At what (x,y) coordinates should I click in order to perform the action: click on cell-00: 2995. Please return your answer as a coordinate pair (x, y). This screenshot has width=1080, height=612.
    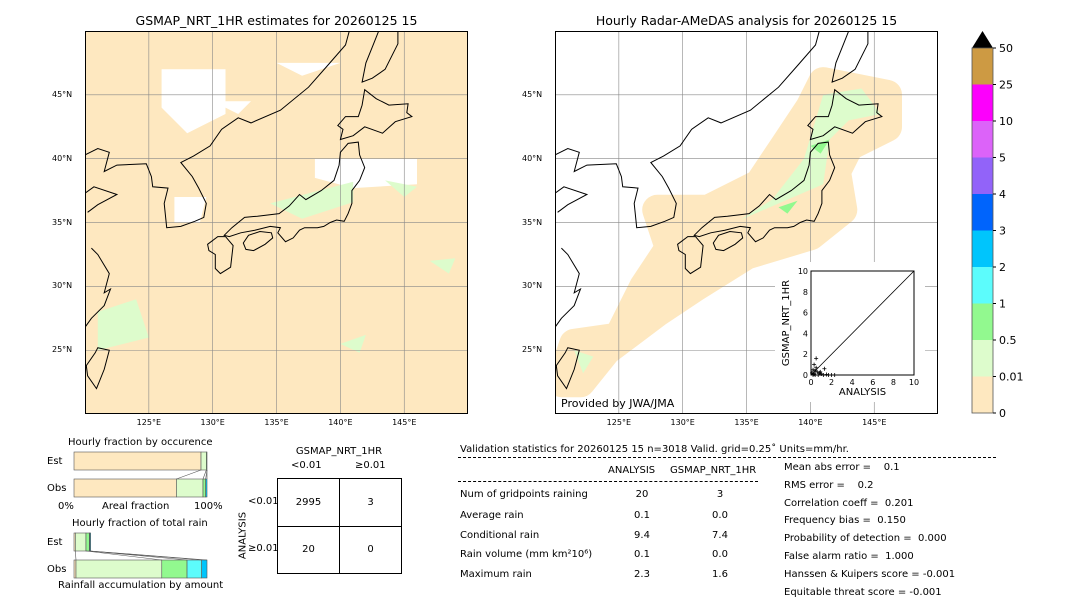
    Looking at the image, I should click on (308, 502).